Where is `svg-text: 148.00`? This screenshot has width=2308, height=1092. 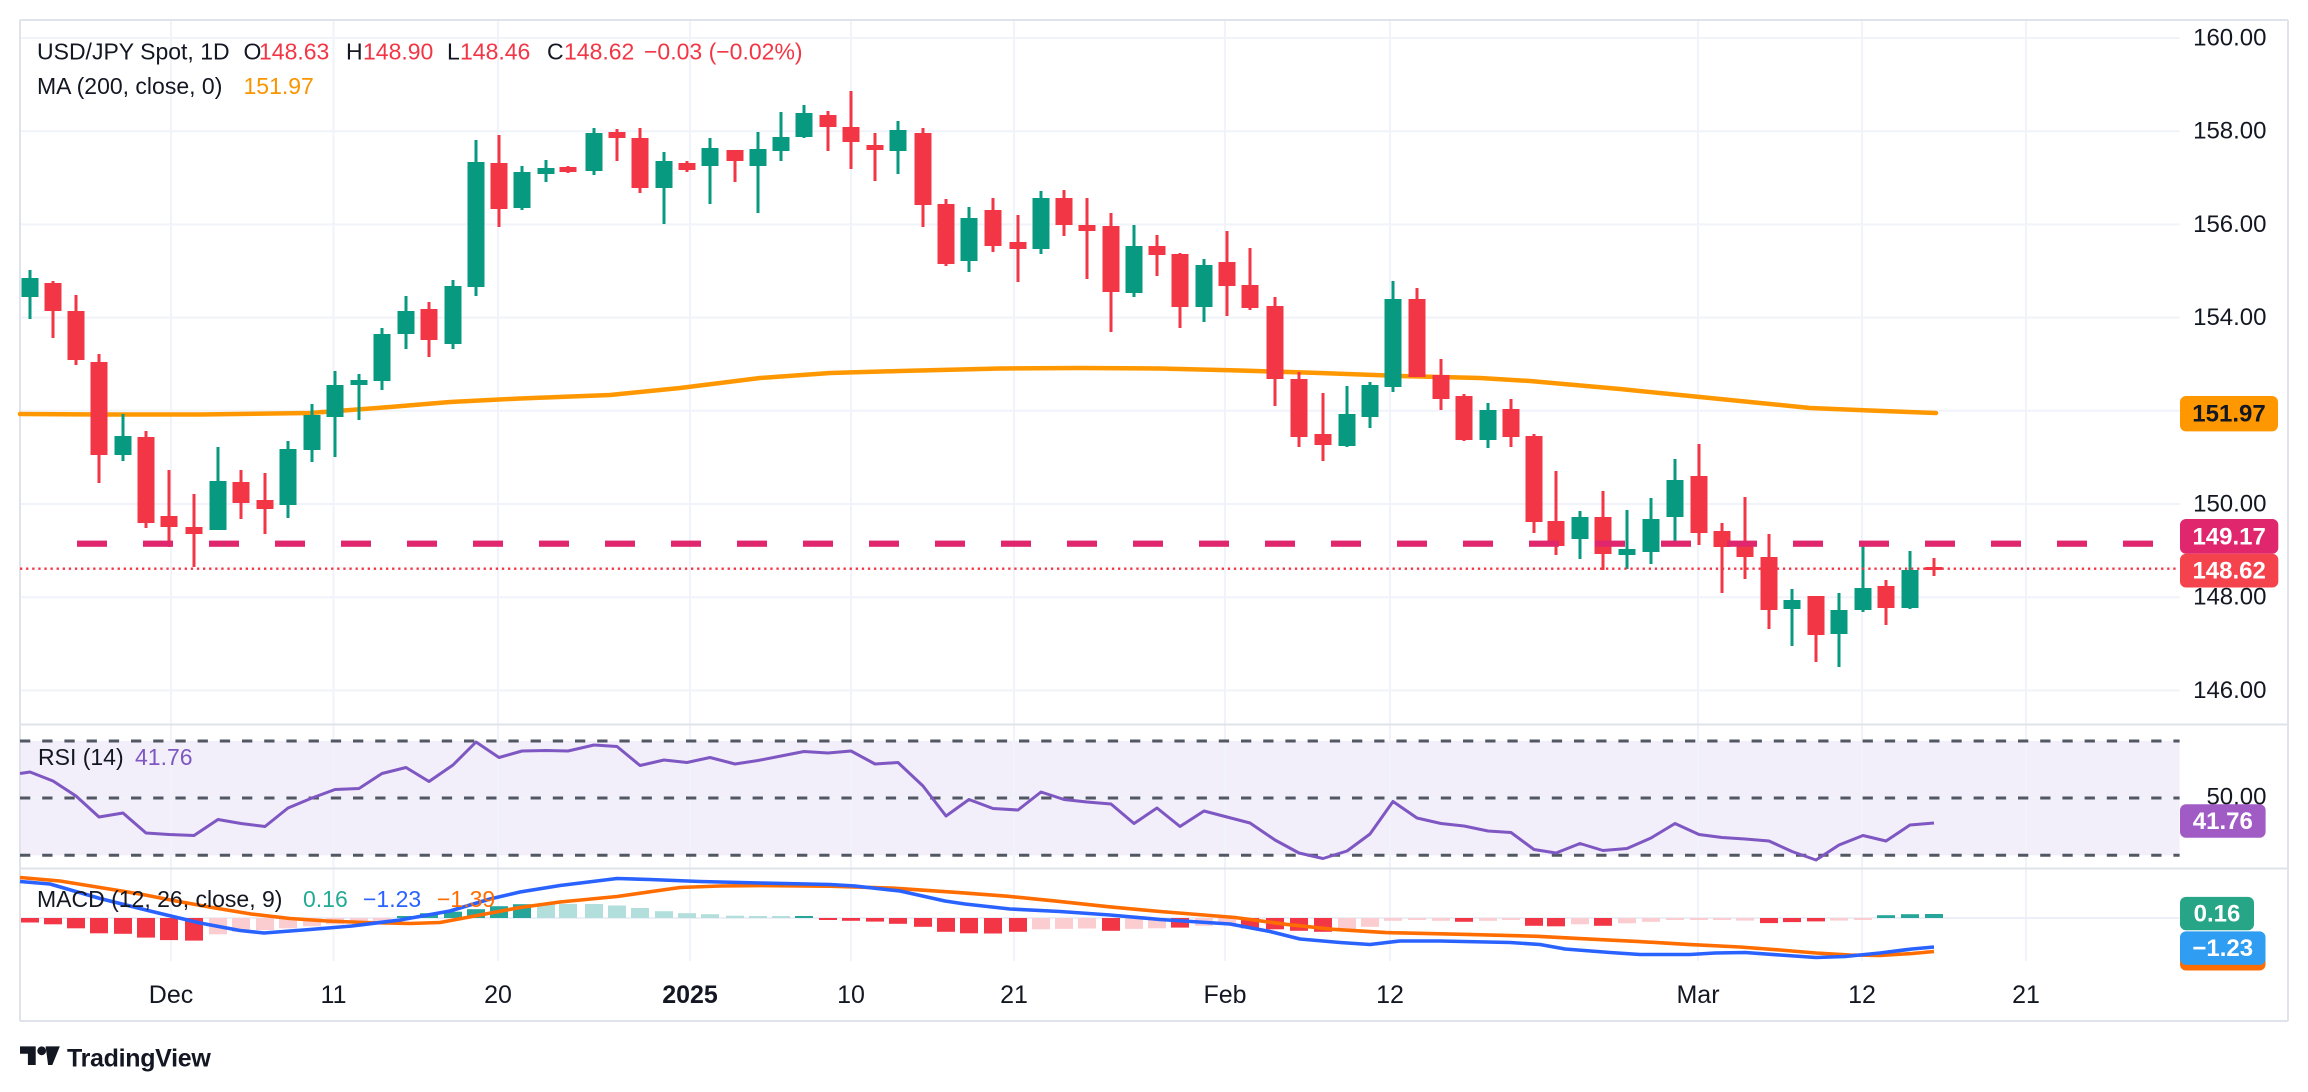 svg-text: 148.00 is located at coordinates (2229, 597).